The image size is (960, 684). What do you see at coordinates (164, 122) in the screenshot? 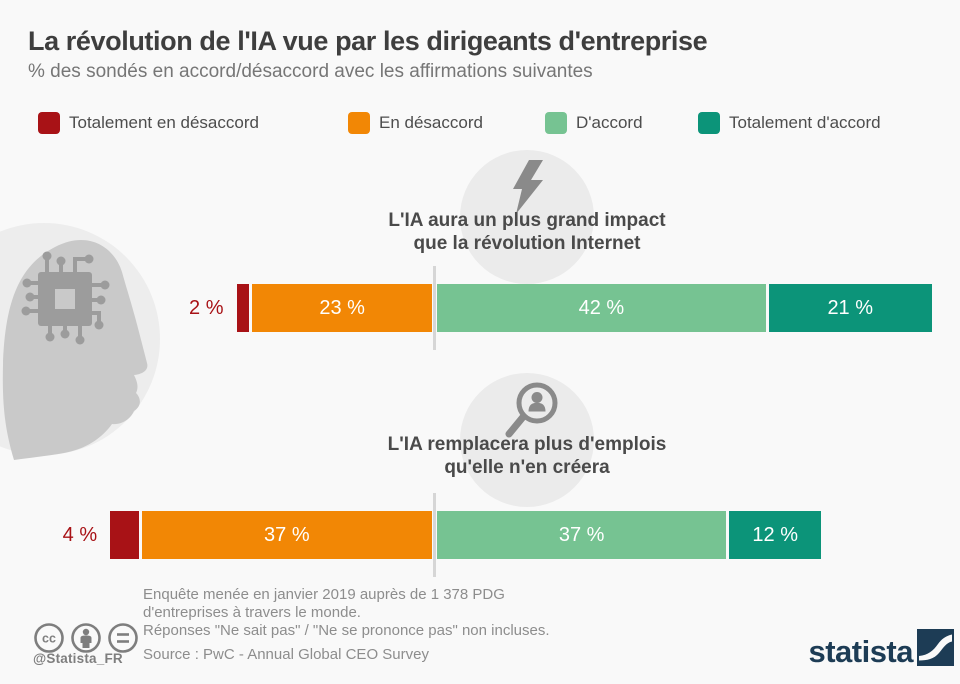
I see `legend-label: Totalement en désaccord` at bounding box center [164, 122].